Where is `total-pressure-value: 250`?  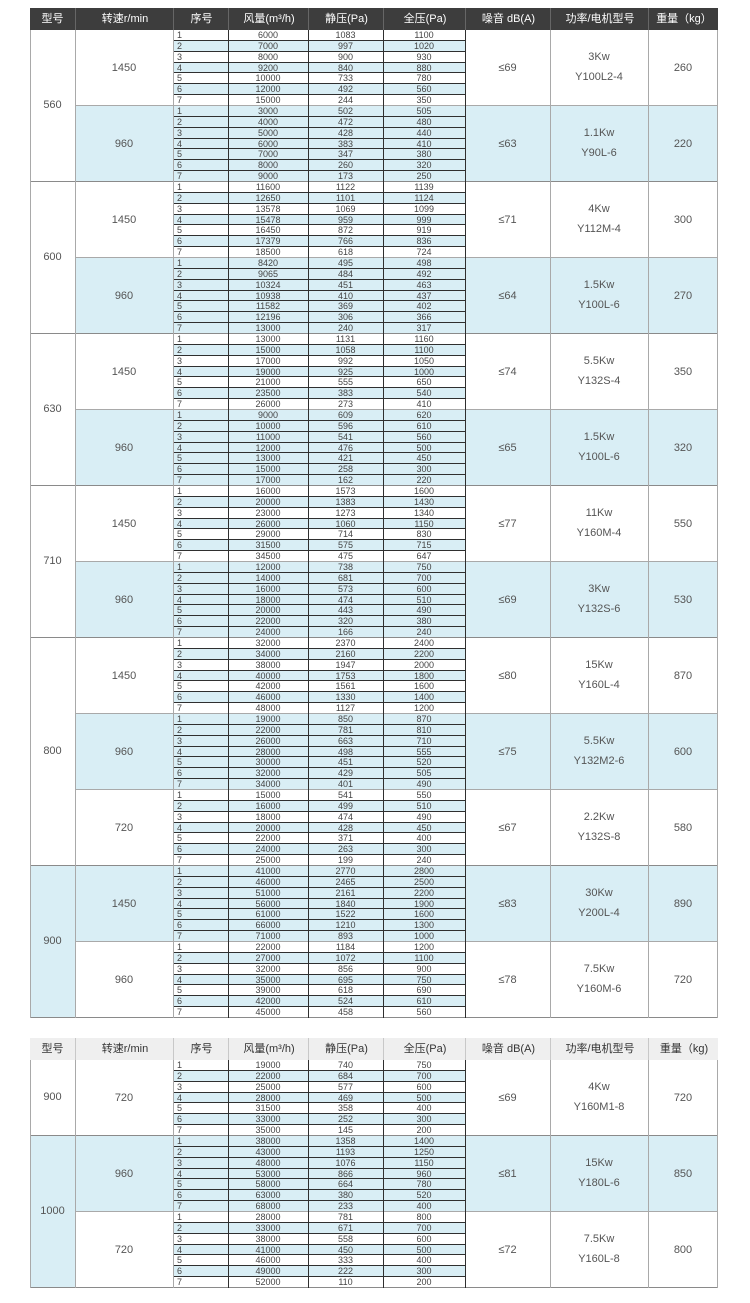
total-pressure-value: 250 is located at coordinates (424, 176).